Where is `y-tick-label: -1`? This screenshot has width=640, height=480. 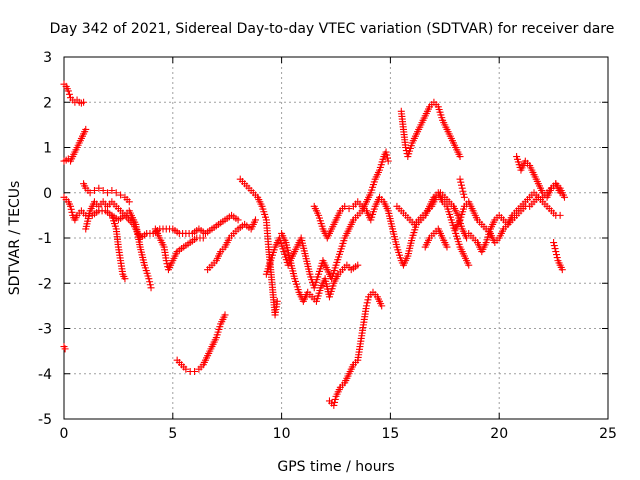 y-tick-label: -1 is located at coordinates (45, 239).